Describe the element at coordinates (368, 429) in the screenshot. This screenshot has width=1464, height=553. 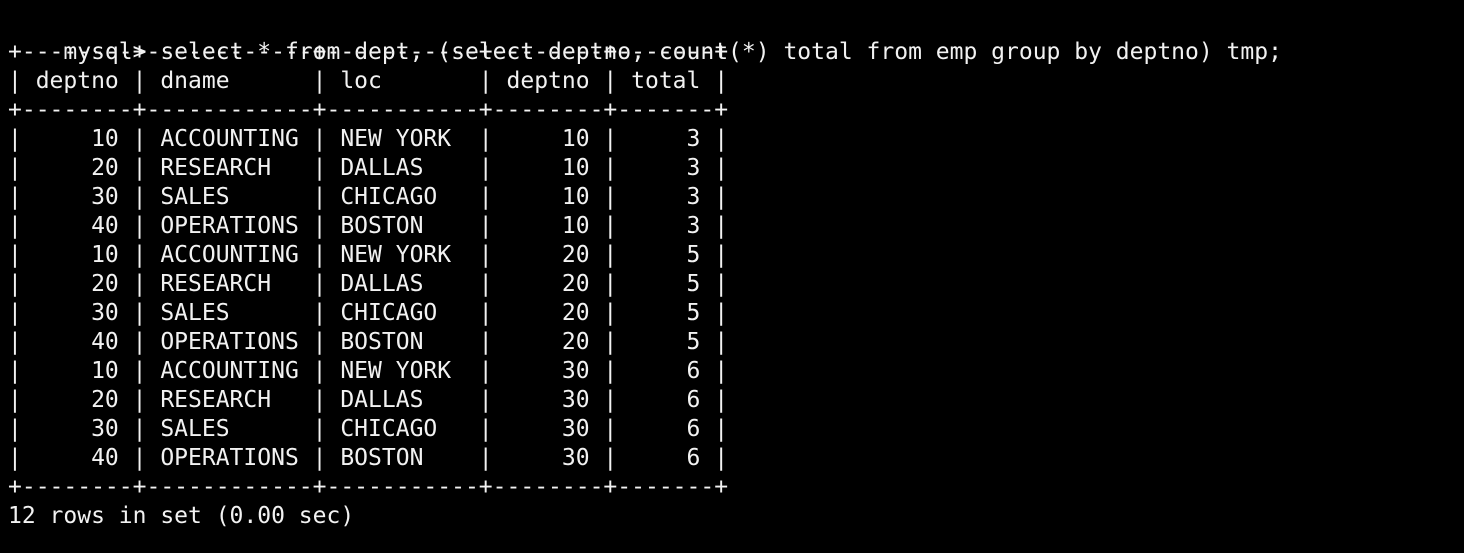
I see `table-row: | 30 | SALES | CHICAGO | 30 | 6 |` at that location.